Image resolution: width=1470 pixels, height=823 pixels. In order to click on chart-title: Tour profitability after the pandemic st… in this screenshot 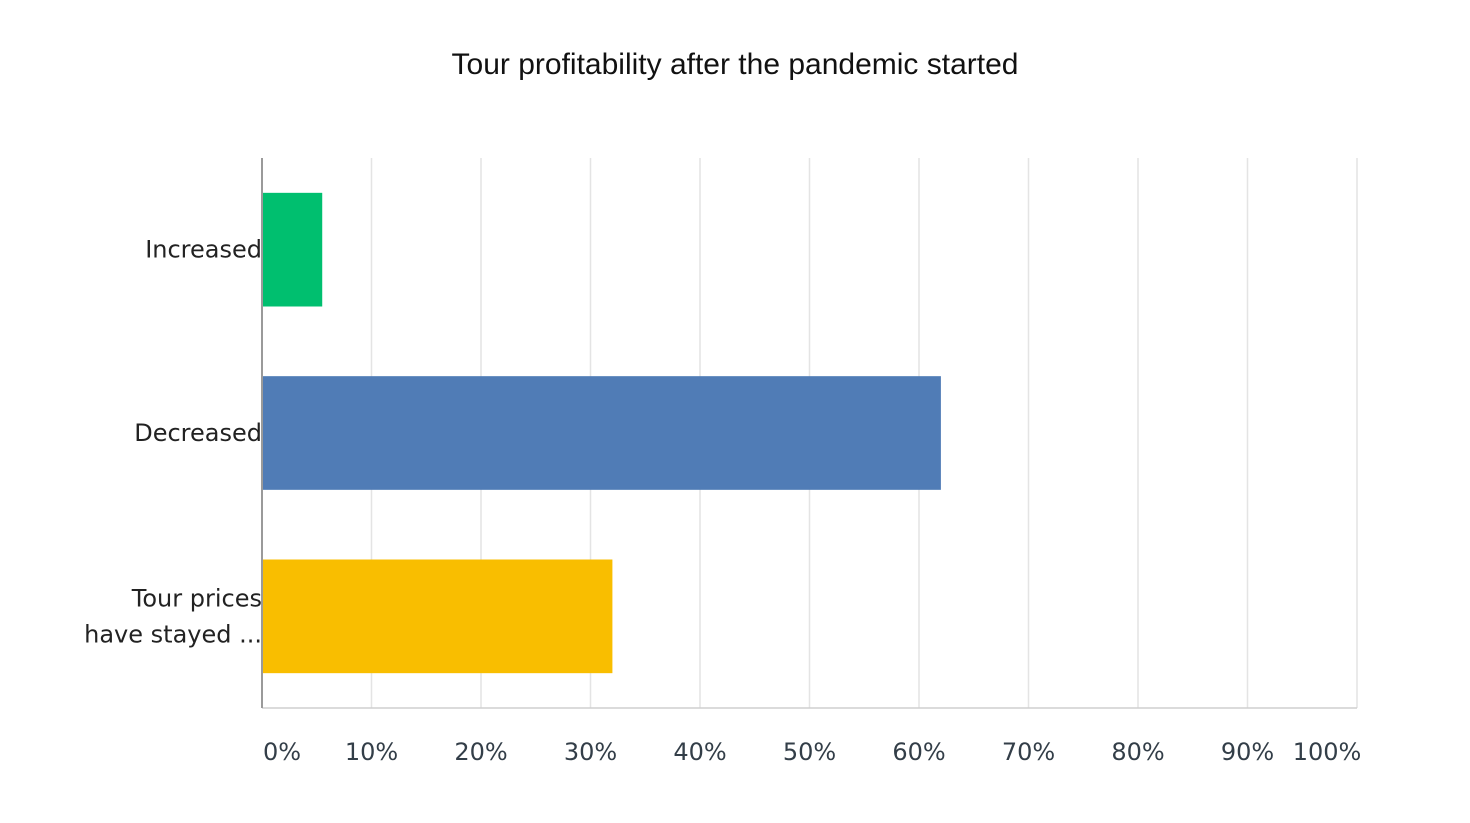, I will do `click(735, 64)`.